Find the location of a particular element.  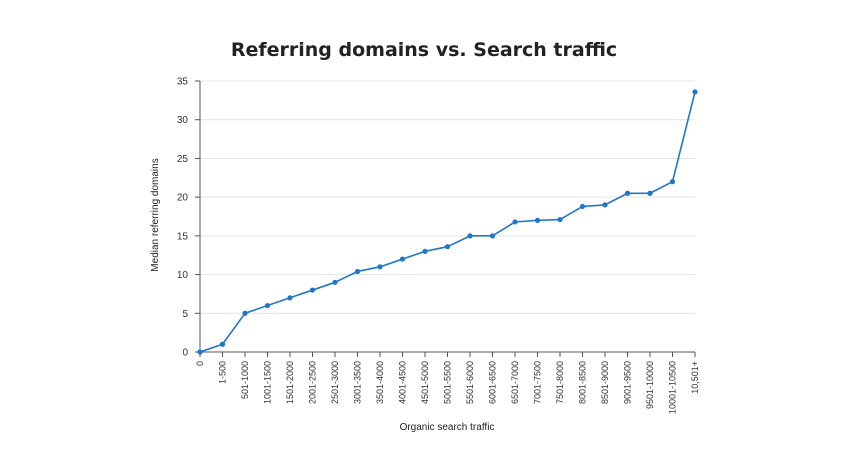

x-tick-label: 4501-5000 is located at coordinates (425, 382).